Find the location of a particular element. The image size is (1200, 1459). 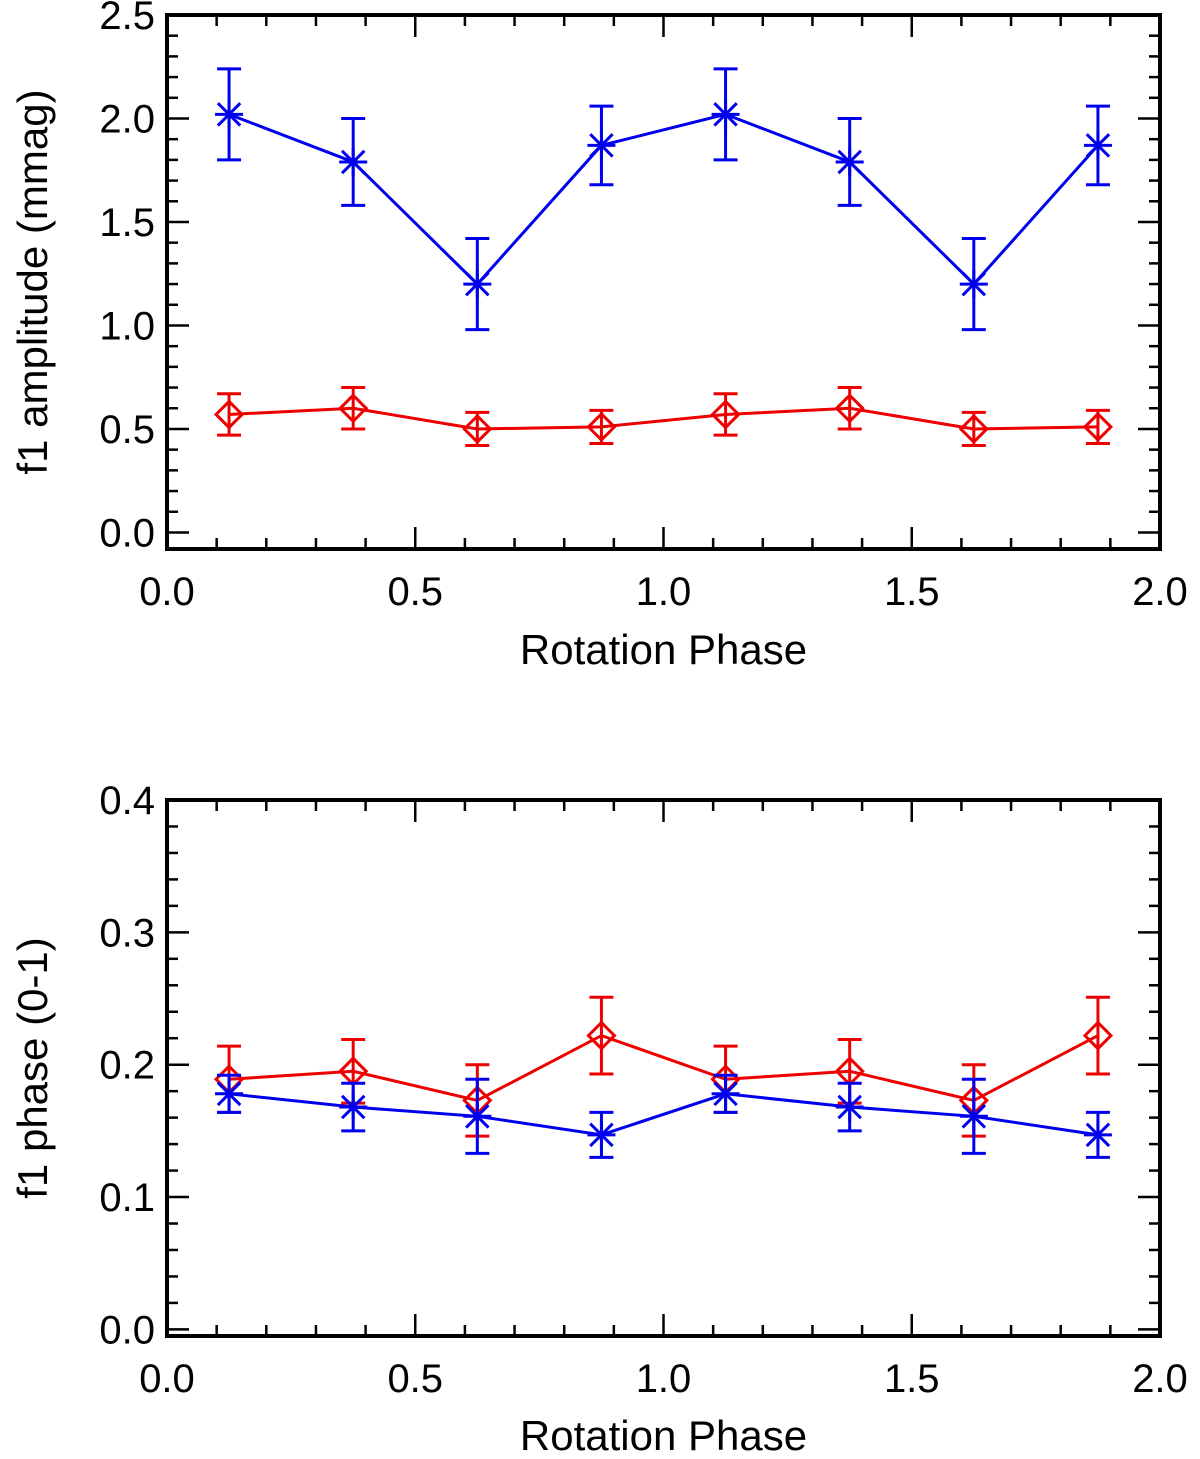

top-y-tick-label: 1.0 is located at coordinates (127, 326).